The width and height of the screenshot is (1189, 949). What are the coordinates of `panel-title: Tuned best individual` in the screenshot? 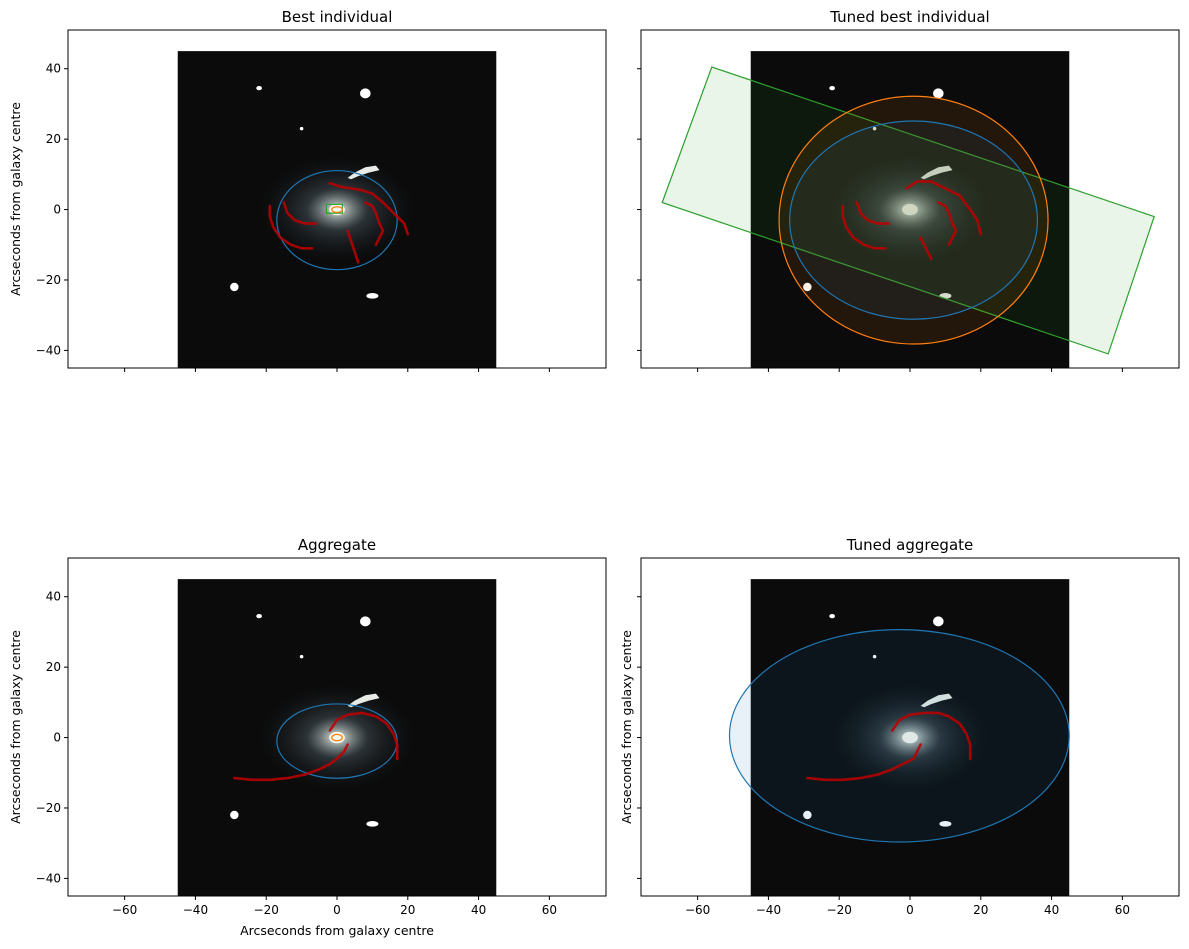 It's located at (909, 17).